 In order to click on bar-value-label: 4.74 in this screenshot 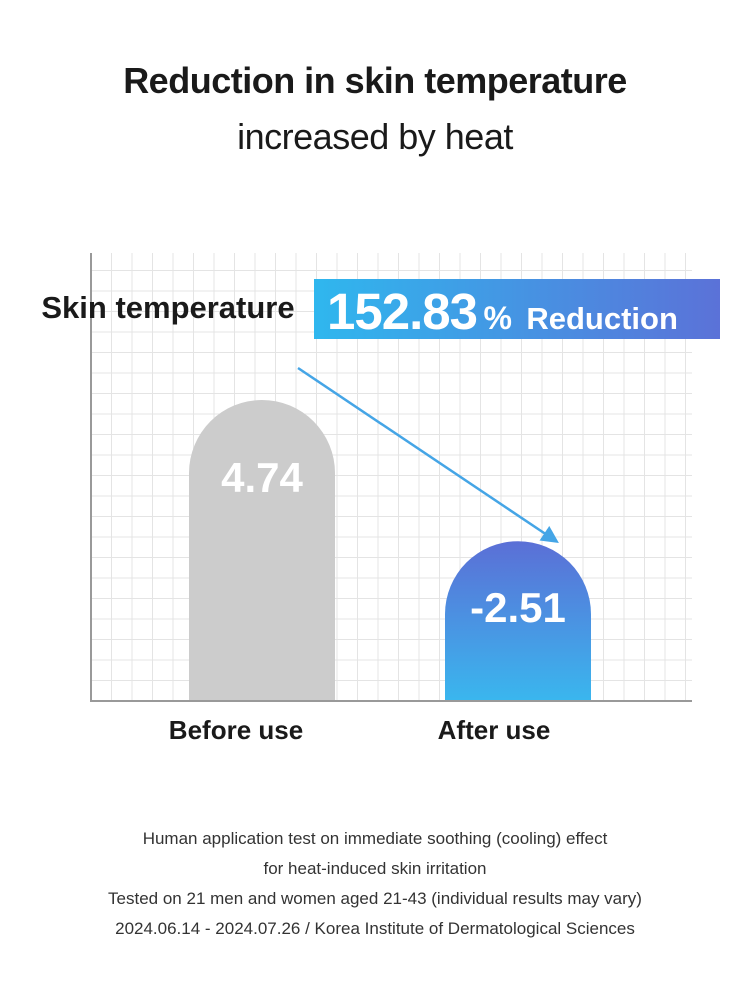, I will do `click(262, 477)`.